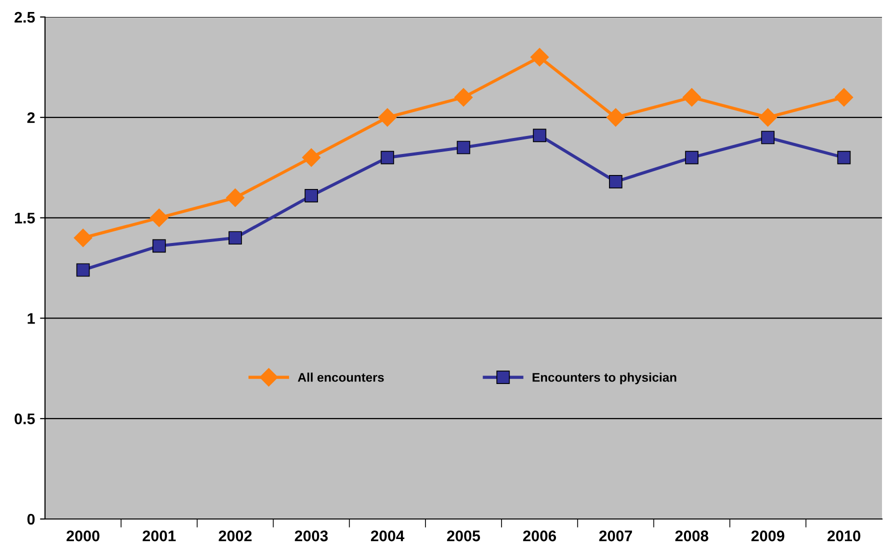 The image size is (884, 553). I want to click on y-tick-label: 1.5, so click(25, 218).